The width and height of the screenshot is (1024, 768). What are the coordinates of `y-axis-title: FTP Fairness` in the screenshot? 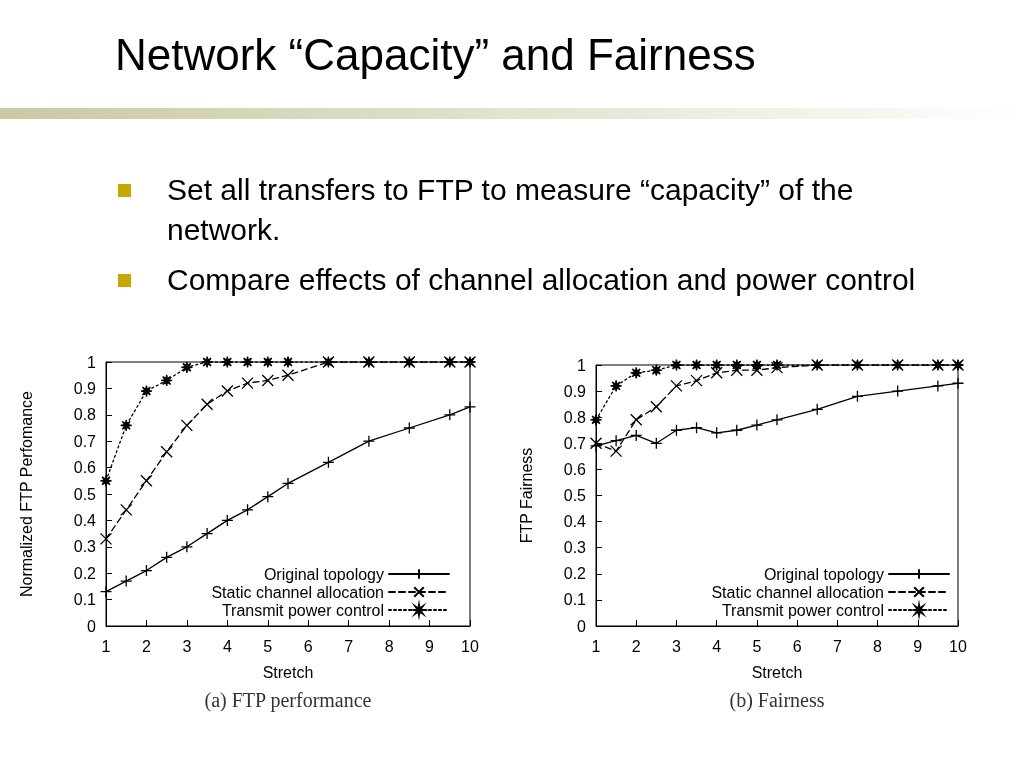 It's located at (526, 495).